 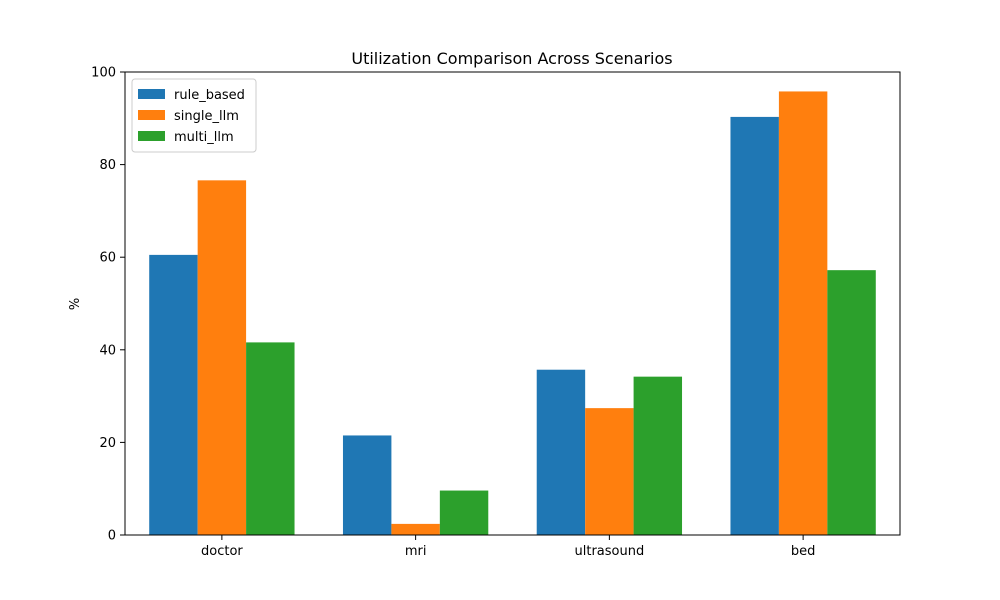 I want to click on y-tick-label: 100, so click(x=103, y=73).